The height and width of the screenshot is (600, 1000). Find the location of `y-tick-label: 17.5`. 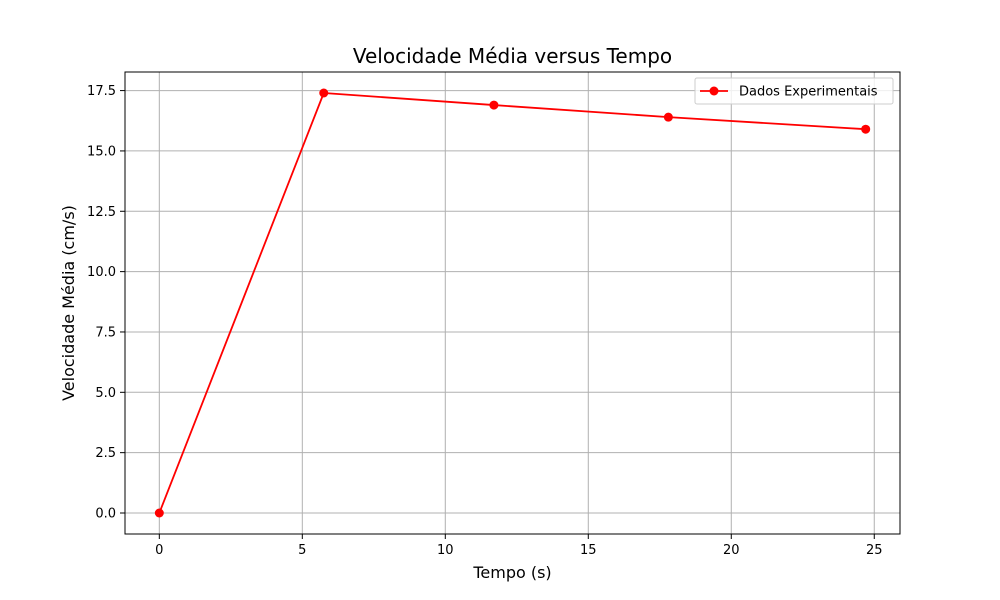

y-tick-label: 17.5 is located at coordinates (101, 91).